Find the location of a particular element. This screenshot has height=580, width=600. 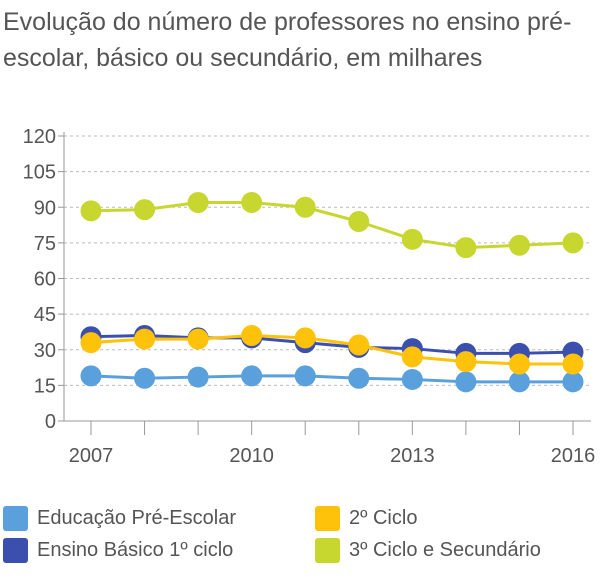

legend-swatch-3-ciclo-secundario is located at coordinates (327, 550).